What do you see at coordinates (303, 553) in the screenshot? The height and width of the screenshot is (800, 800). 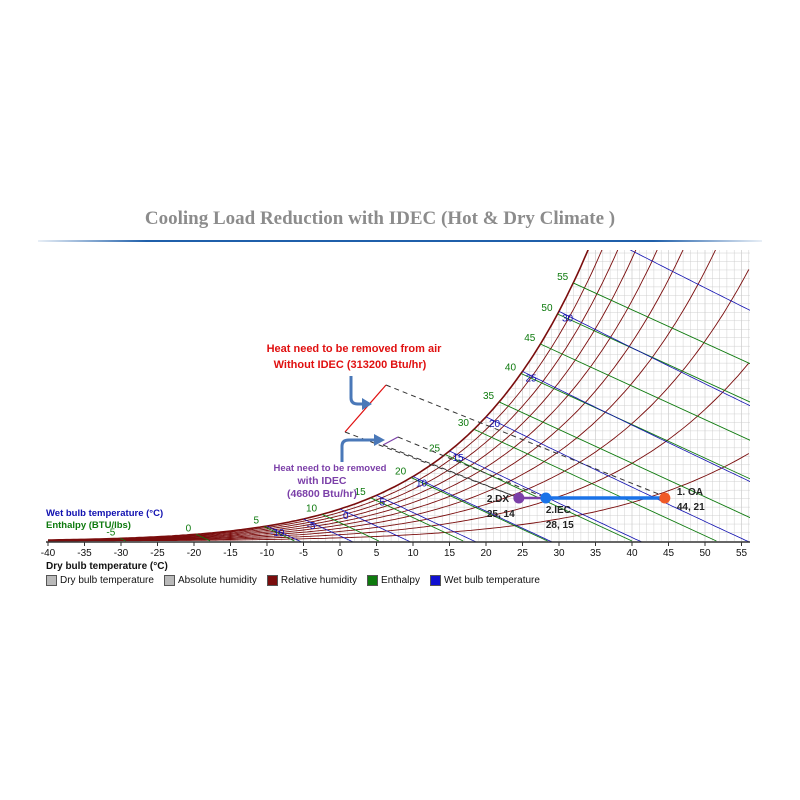 I see `x-tick-label: -5` at bounding box center [303, 553].